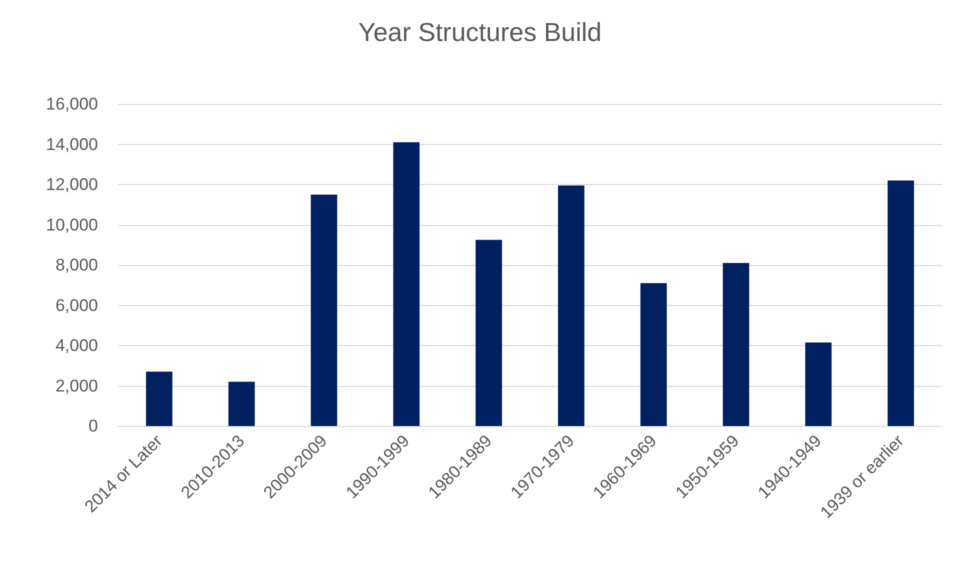 This screenshot has height=579, width=960. I want to click on y-tick-label: 8,000, so click(76, 265).